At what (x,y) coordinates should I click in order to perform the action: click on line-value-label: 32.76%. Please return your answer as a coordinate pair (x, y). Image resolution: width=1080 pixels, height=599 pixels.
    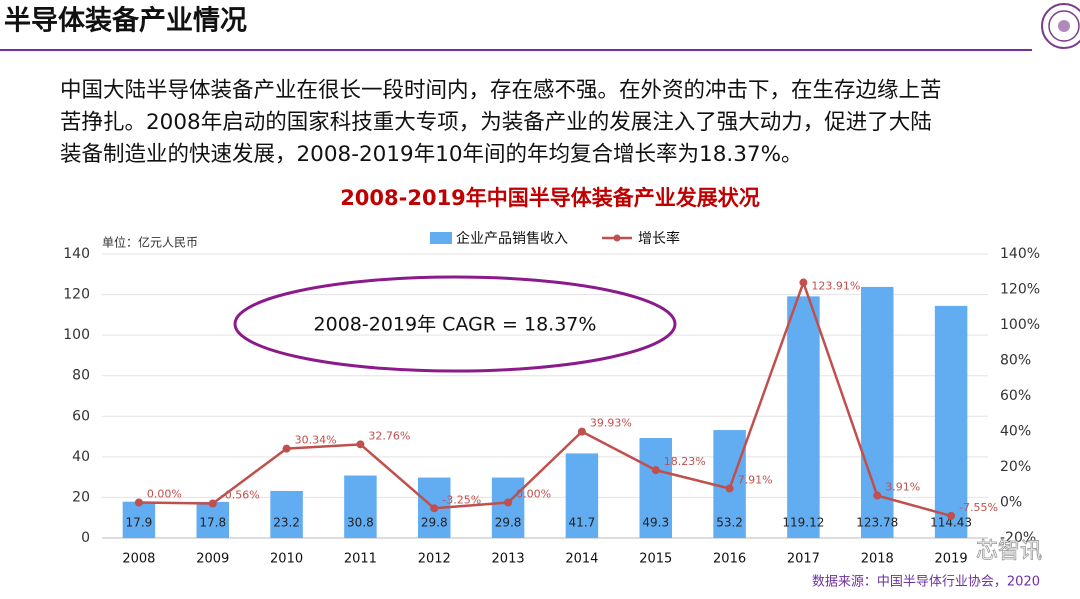
    Looking at the image, I should click on (389, 435).